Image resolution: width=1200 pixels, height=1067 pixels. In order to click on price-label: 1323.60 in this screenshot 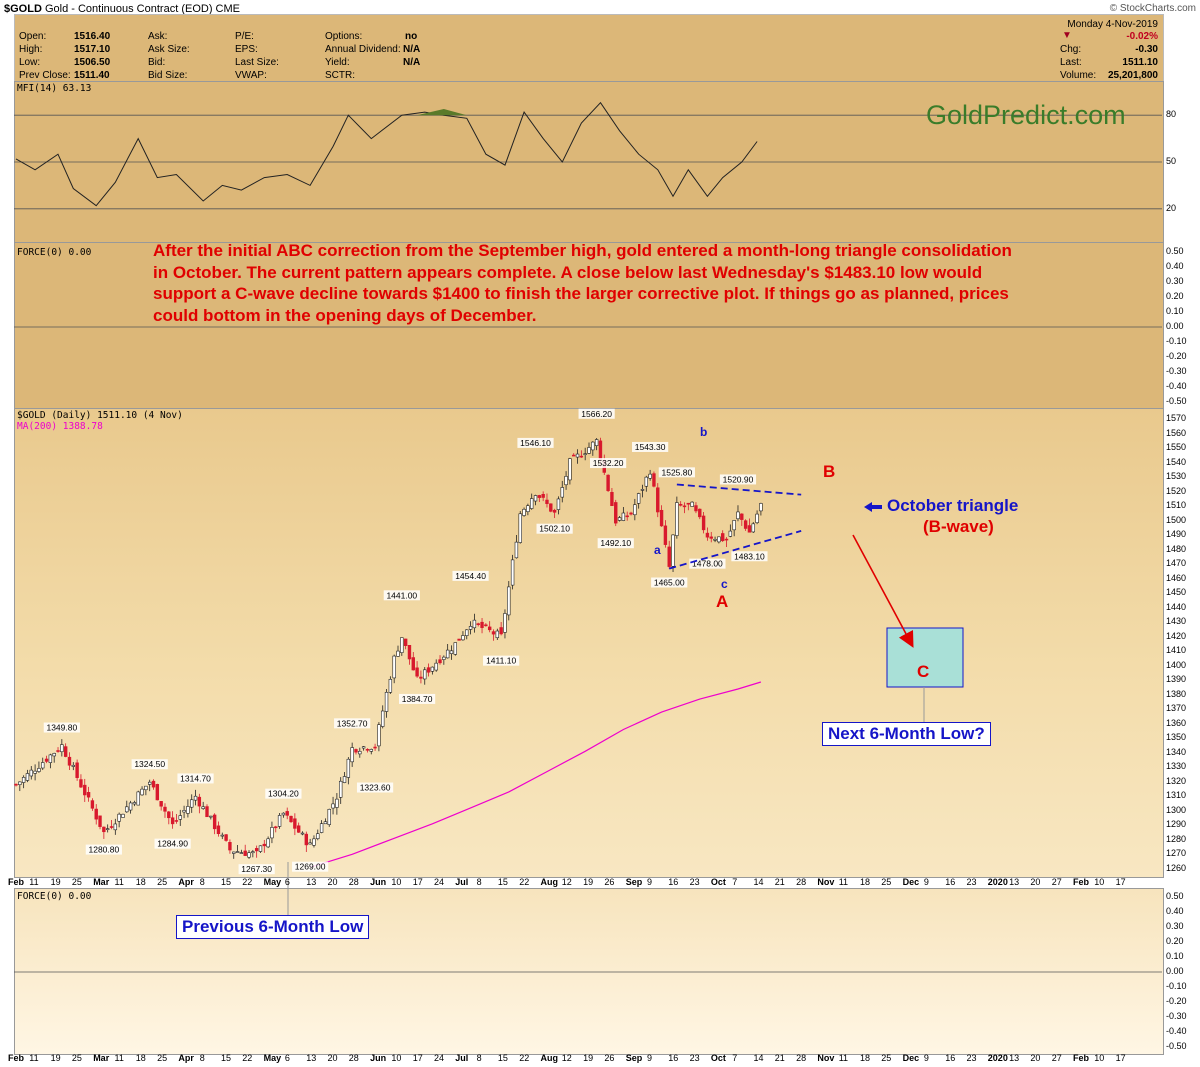, I will do `click(375, 788)`.